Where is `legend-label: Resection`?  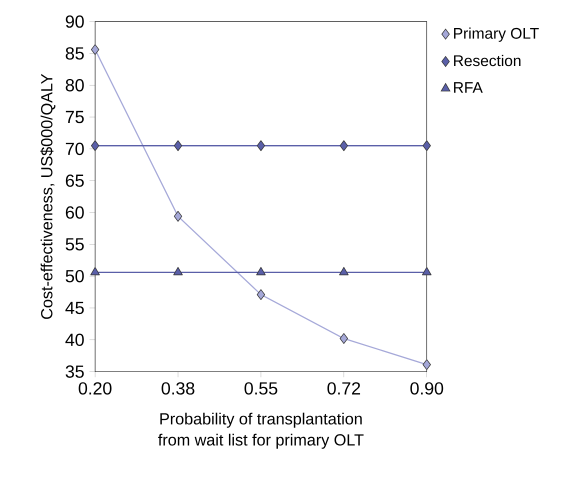
legend-label: Resection is located at coordinates (487, 60).